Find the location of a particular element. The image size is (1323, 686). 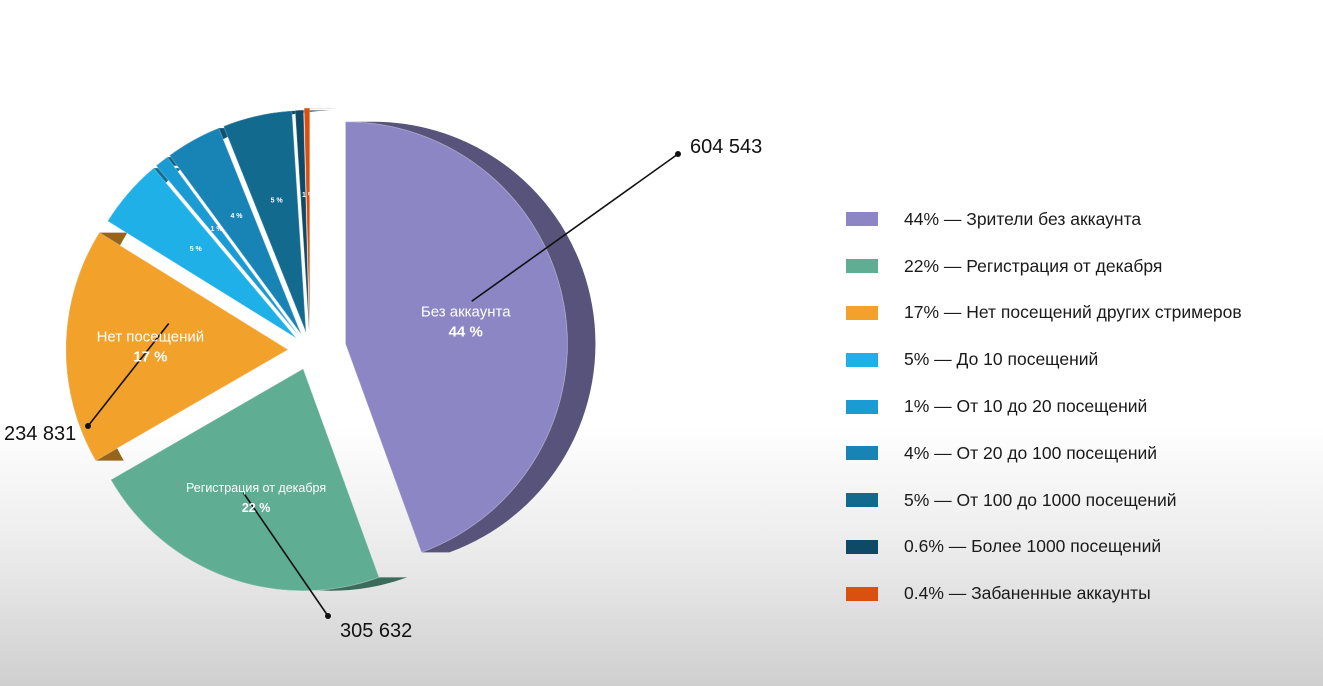

legend-item: 1% — От 10 до 20 посещений is located at coordinates (1081, 406).